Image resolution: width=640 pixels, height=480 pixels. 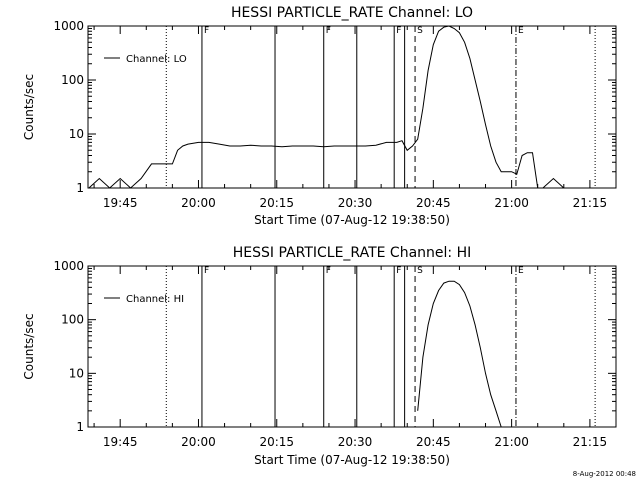 What do you see at coordinates (604, 474) in the screenshot?
I see `footer-timestamp: 8-Aug-2012 00:48` at bounding box center [604, 474].